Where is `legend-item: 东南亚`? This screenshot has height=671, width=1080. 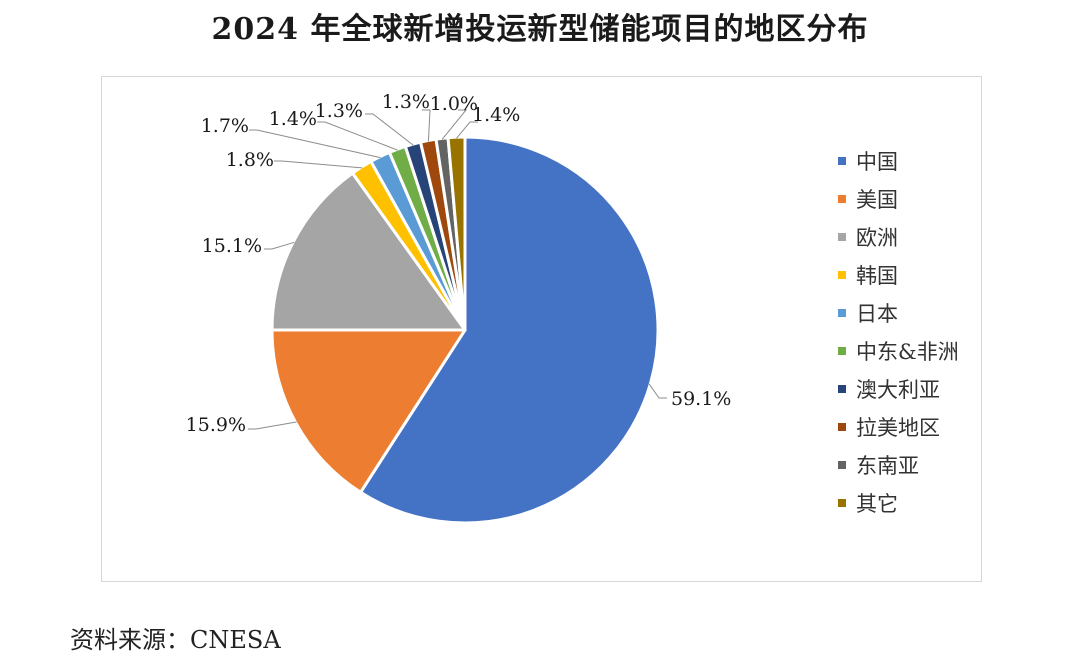
legend-item: 东南亚 is located at coordinates (898, 465).